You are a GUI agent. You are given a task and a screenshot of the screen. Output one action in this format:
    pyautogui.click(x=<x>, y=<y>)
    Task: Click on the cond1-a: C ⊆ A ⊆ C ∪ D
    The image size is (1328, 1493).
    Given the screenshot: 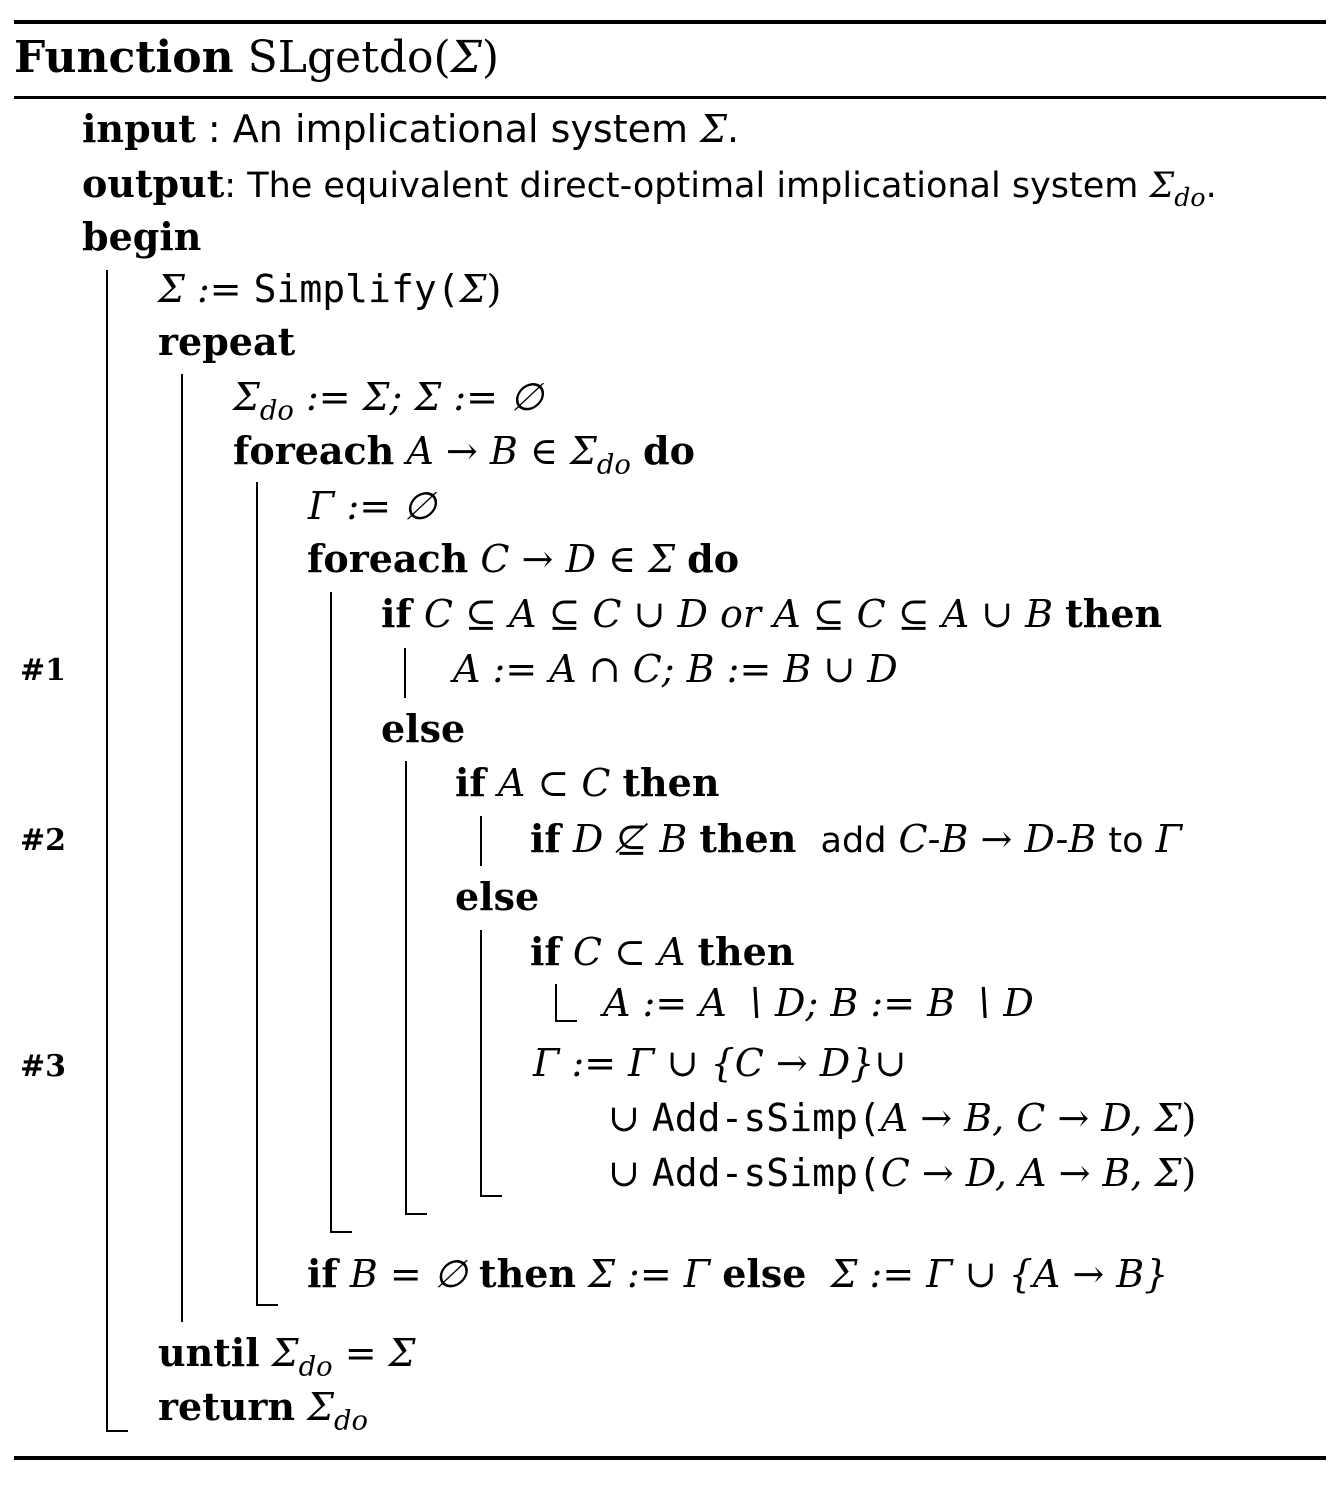 What is the action you would take?
    pyautogui.click(x=565, y=614)
    